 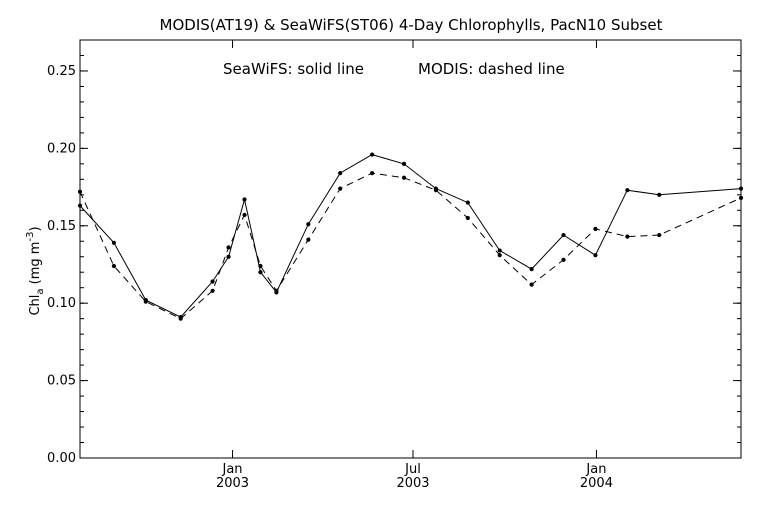 I want to click on y-tick-label: 0.05, so click(x=61, y=381).